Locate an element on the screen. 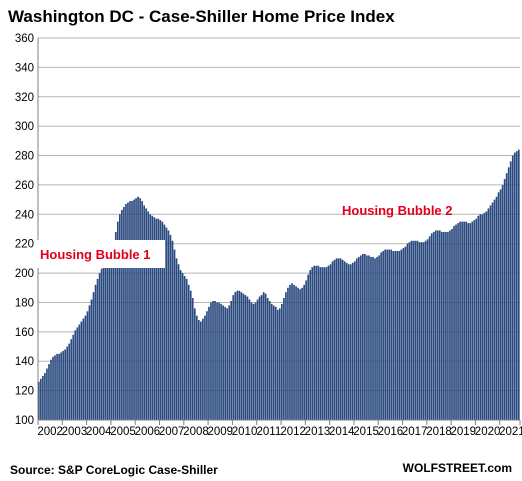 The height and width of the screenshot is (481, 522). x-tick-label: 2004 is located at coordinates (99, 432).